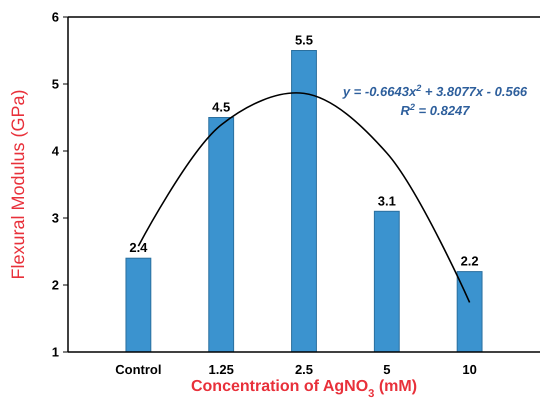  I want to click on annotation: y = -0.6643x$^{2}$ + 3.8077x - 0.566, so click(435, 91).